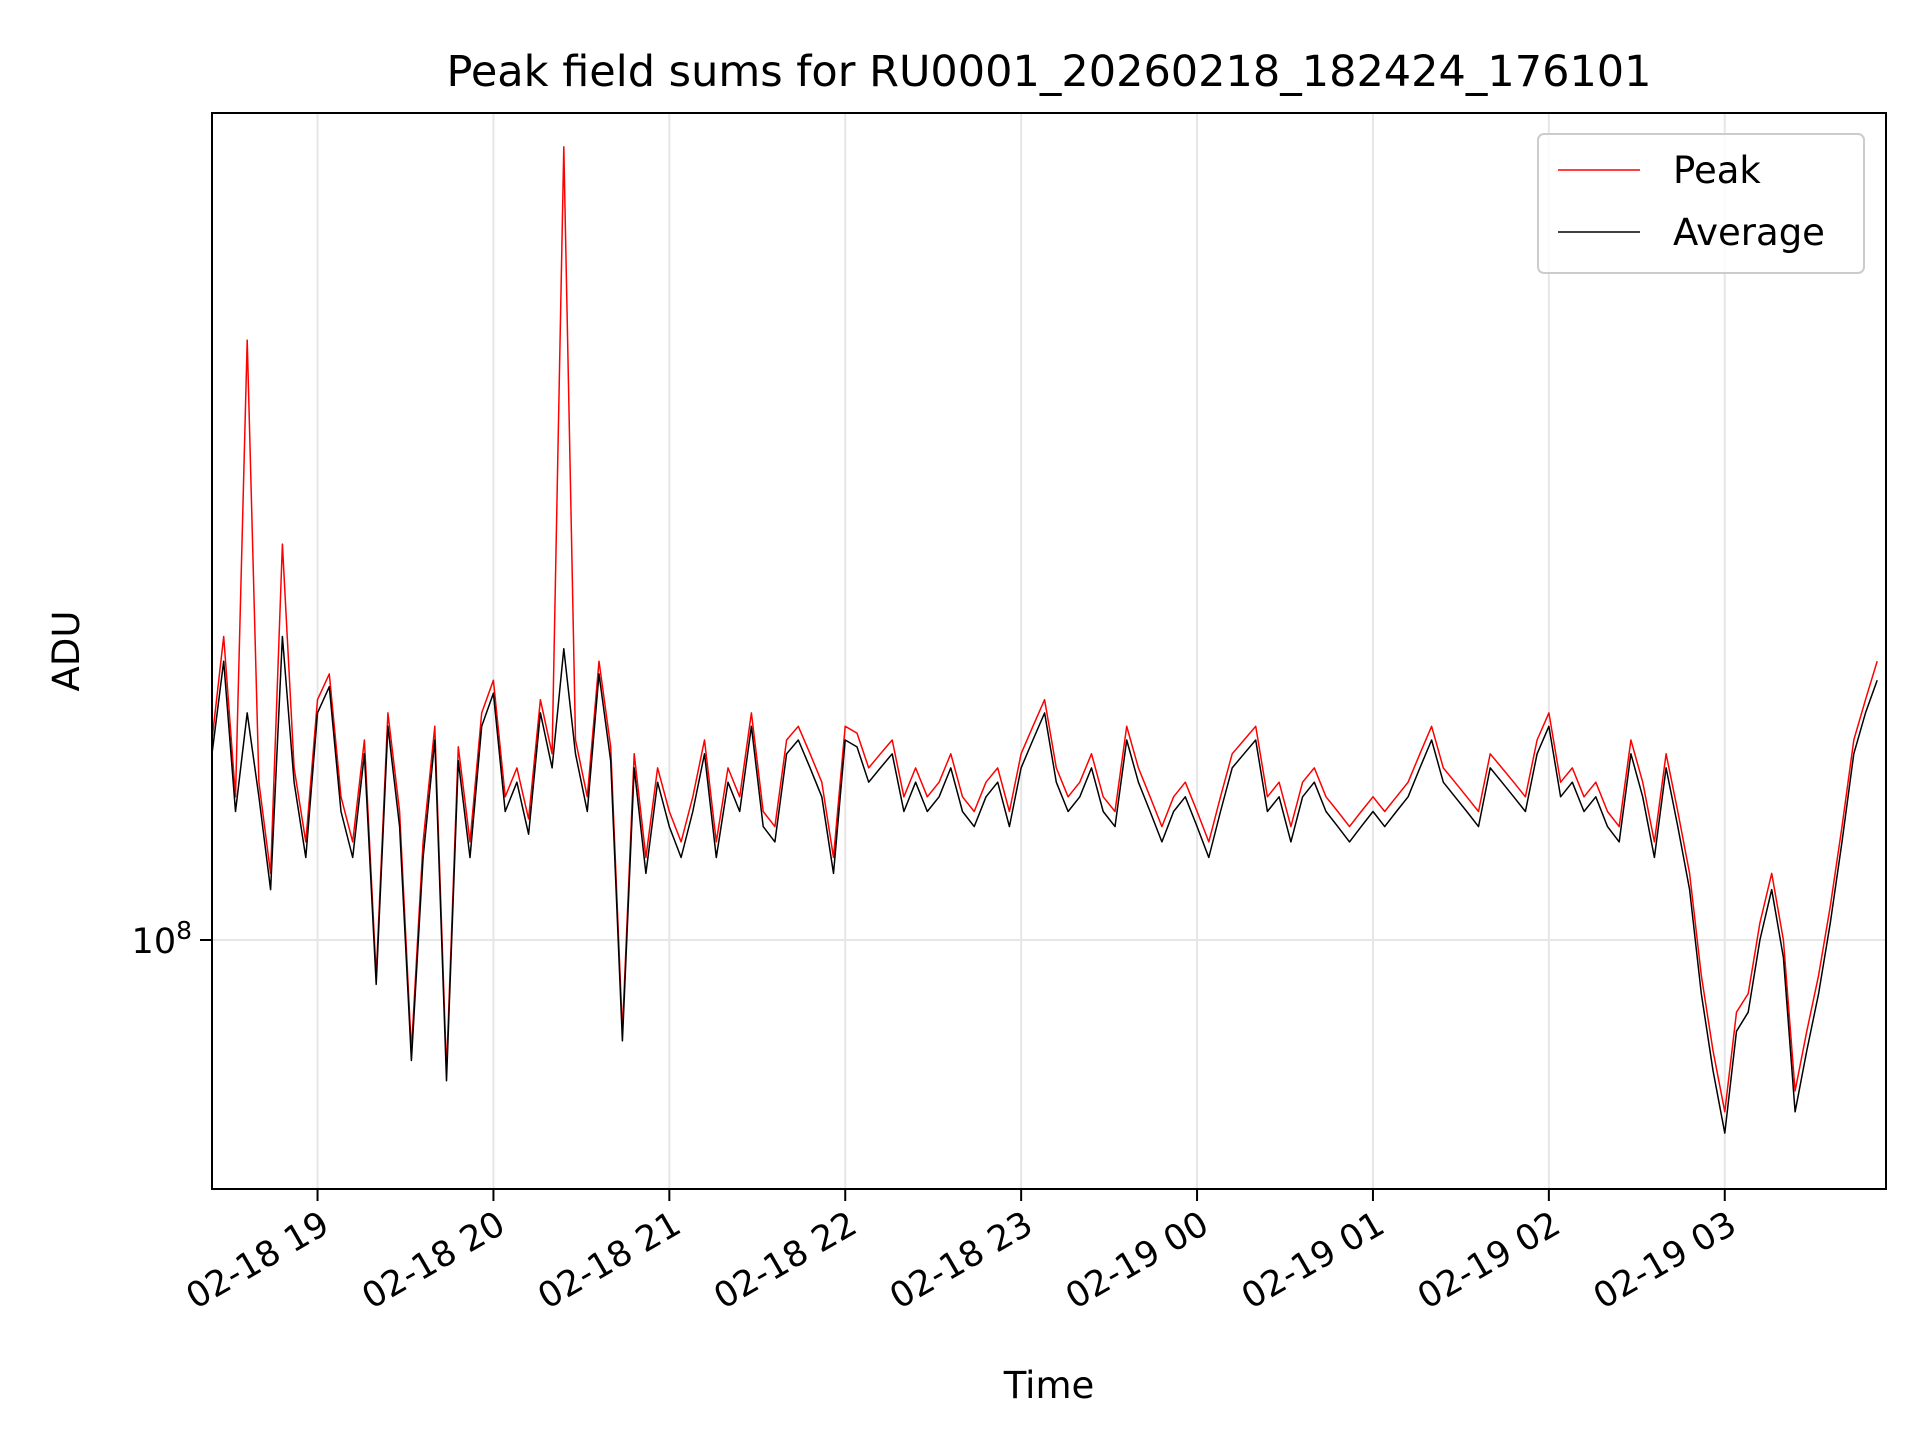  I want to click on legend-average-label: Average, so click(1749, 232).